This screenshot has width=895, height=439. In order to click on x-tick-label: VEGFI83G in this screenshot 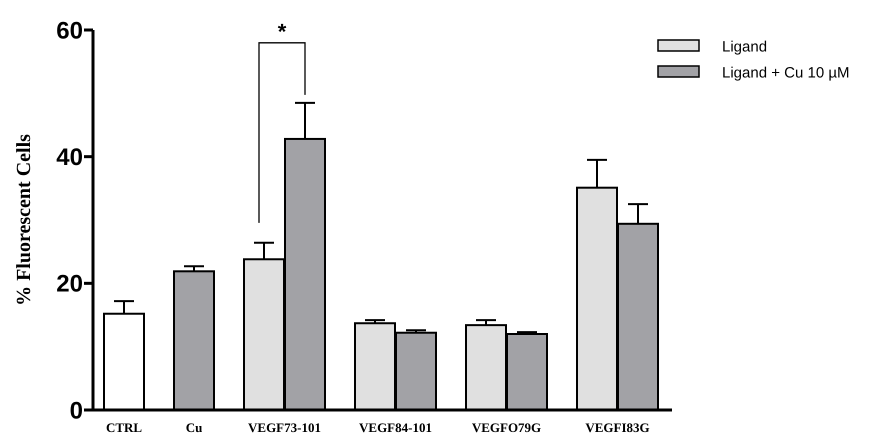, I will do `click(617, 427)`.